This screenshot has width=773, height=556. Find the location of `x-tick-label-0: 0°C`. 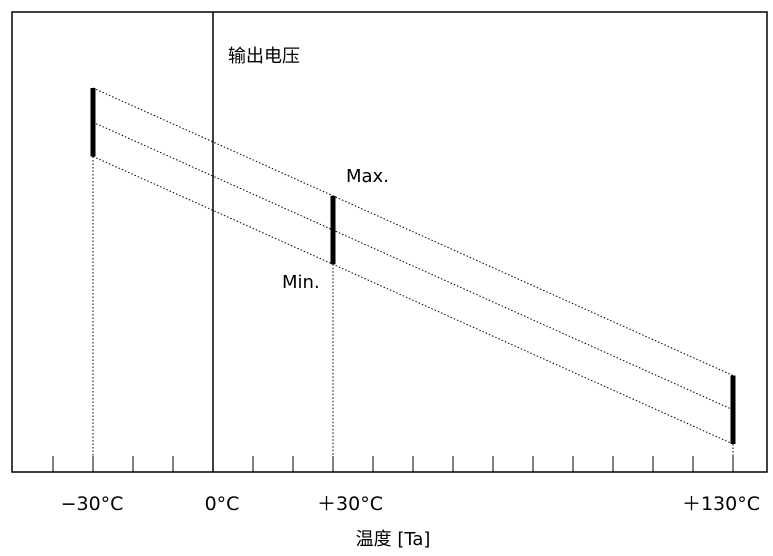

x-tick-label-0: 0°C is located at coordinates (222, 504).